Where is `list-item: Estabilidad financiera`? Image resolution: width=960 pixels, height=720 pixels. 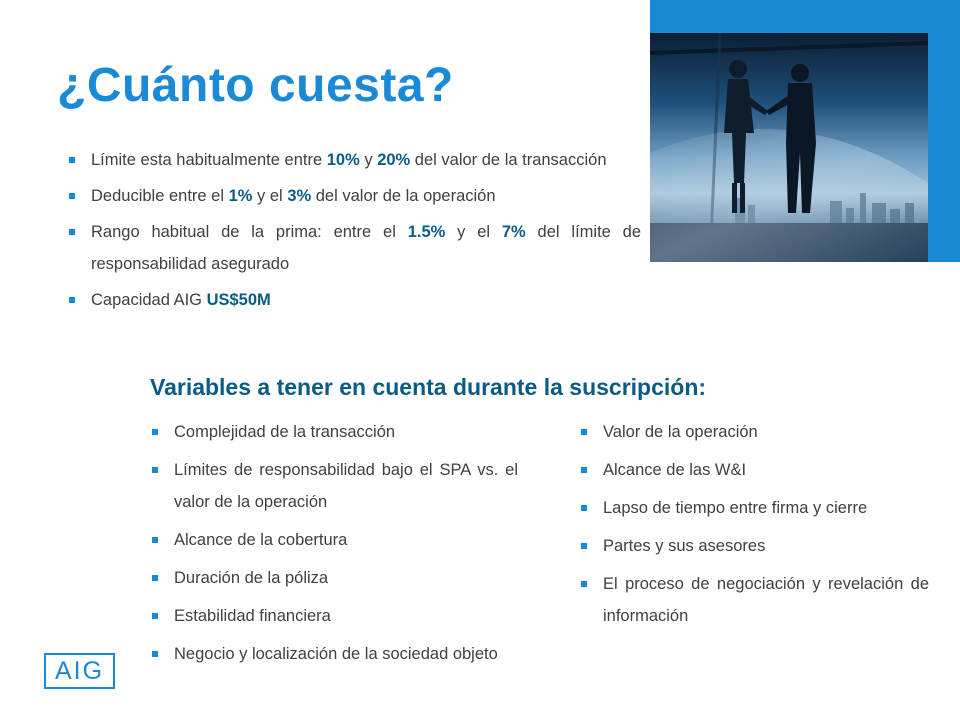
list-item: Estabilidad financiera is located at coordinates (332, 616).